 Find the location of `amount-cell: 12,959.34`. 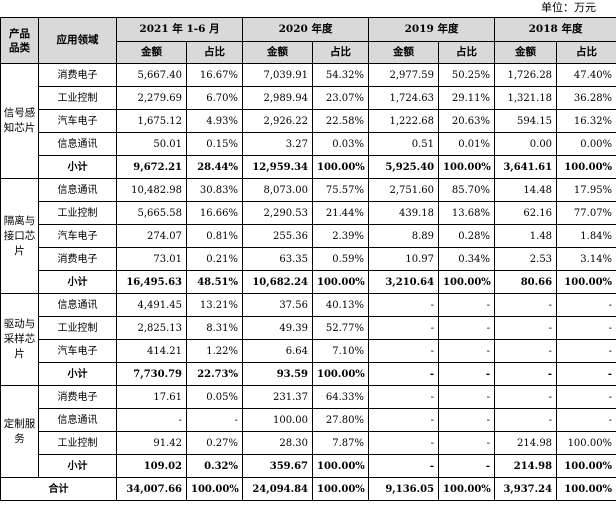

amount-cell: 12,959.34 is located at coordinates (278, 167).